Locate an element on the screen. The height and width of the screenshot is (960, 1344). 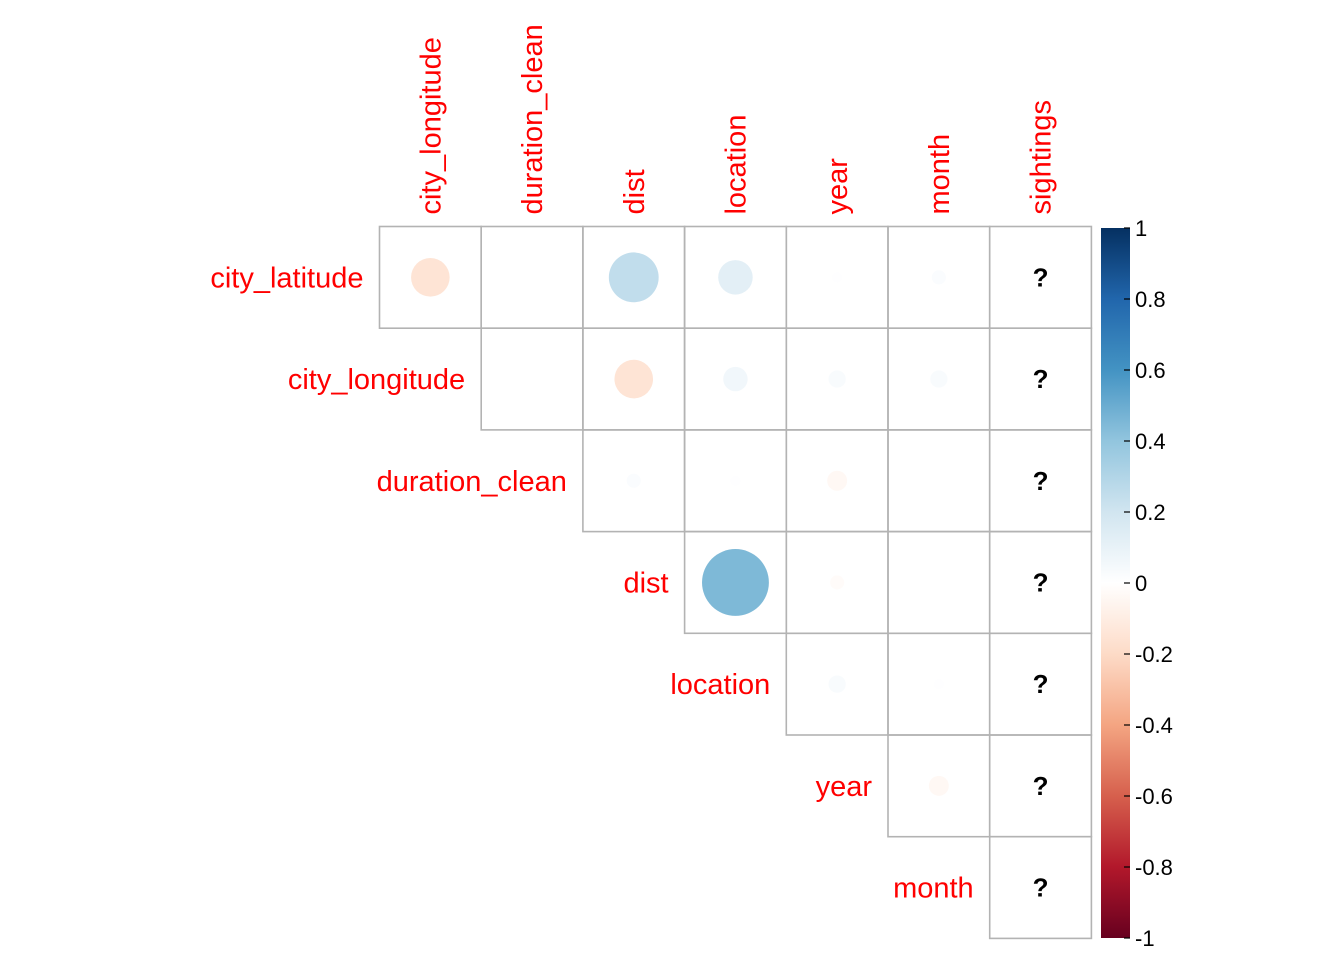
corr-circle-city_longitude-dist is located at coordinates (634, 379).